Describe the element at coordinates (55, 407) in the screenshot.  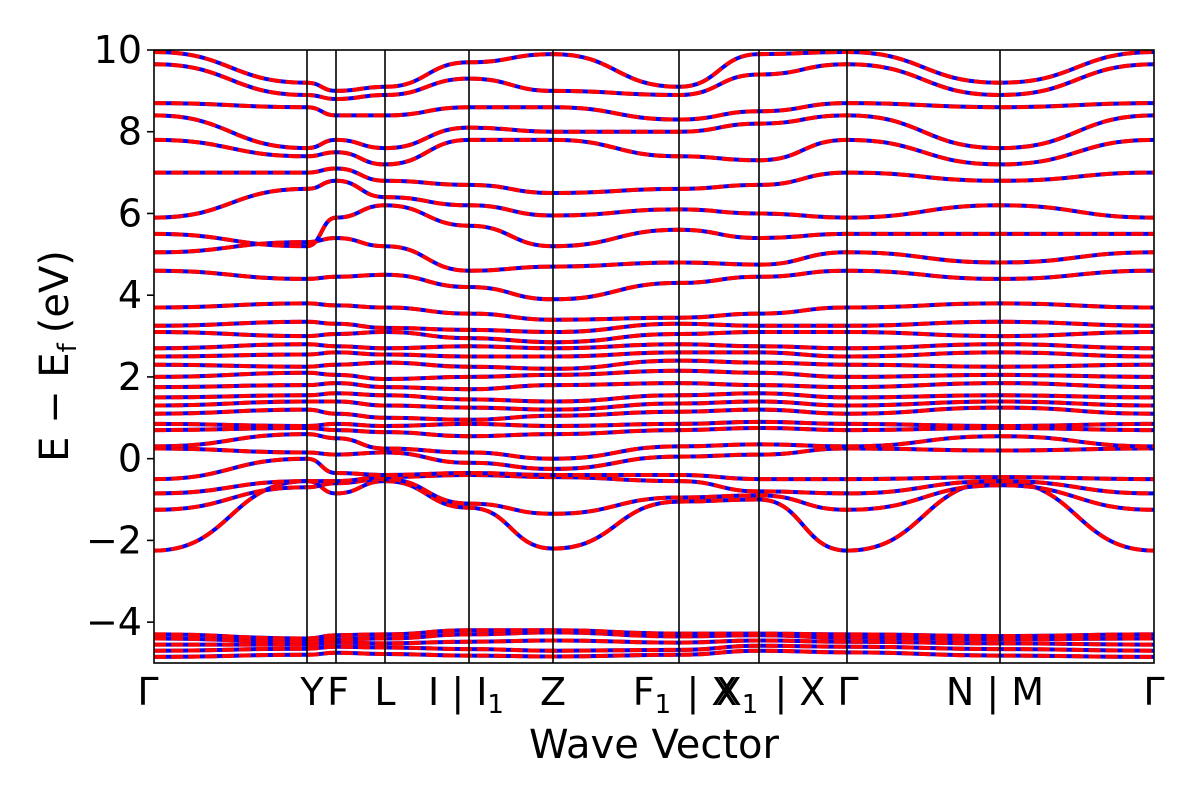
I see `y-axis-label-main: E − E` at that location.